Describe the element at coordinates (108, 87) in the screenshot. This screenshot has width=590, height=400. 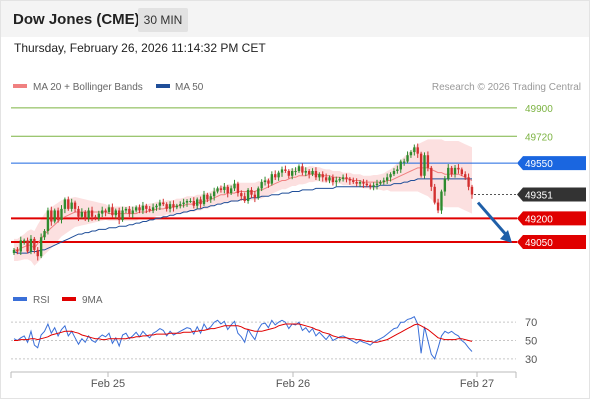
I see `price-legend: MA 20 + Bollinger Bands MA 50` at that location.